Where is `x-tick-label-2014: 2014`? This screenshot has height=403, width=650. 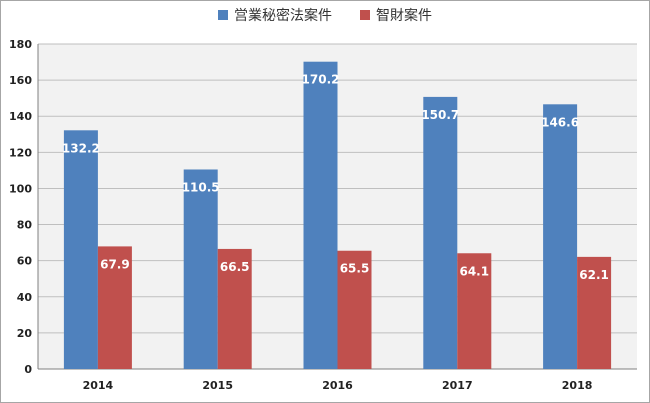
x-tick-label-2014: 2014 is located at coordinates (98, 385).